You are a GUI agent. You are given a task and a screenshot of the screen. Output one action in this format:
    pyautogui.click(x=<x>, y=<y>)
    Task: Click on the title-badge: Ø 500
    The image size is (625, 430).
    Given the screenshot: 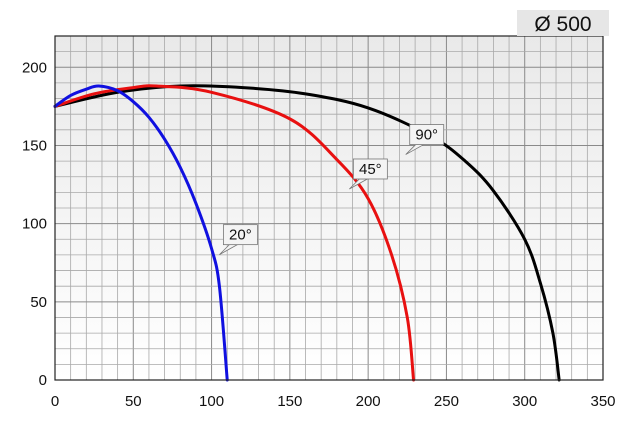 What is the action you would take?
    pyautogui.click(x=563, y=23)
    